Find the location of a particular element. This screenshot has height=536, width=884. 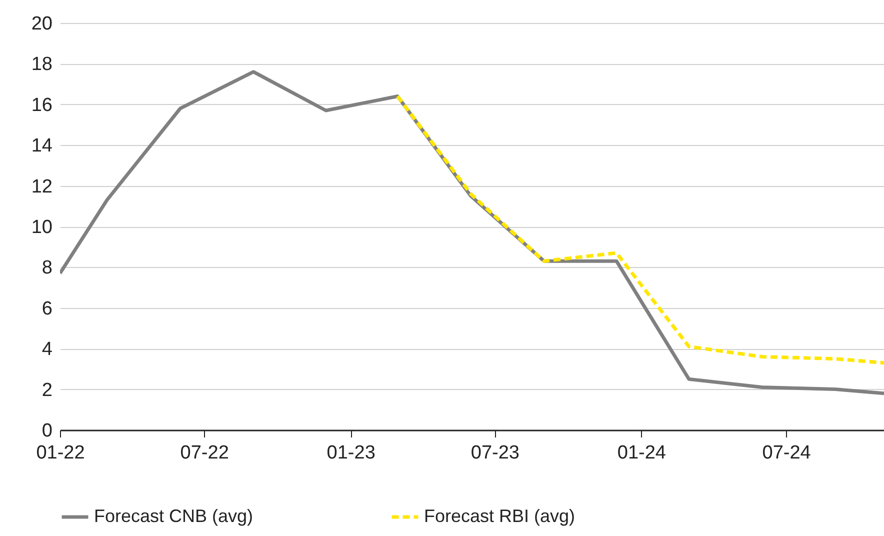

y-tick-label: 2 is located at coordinates (47, 390).